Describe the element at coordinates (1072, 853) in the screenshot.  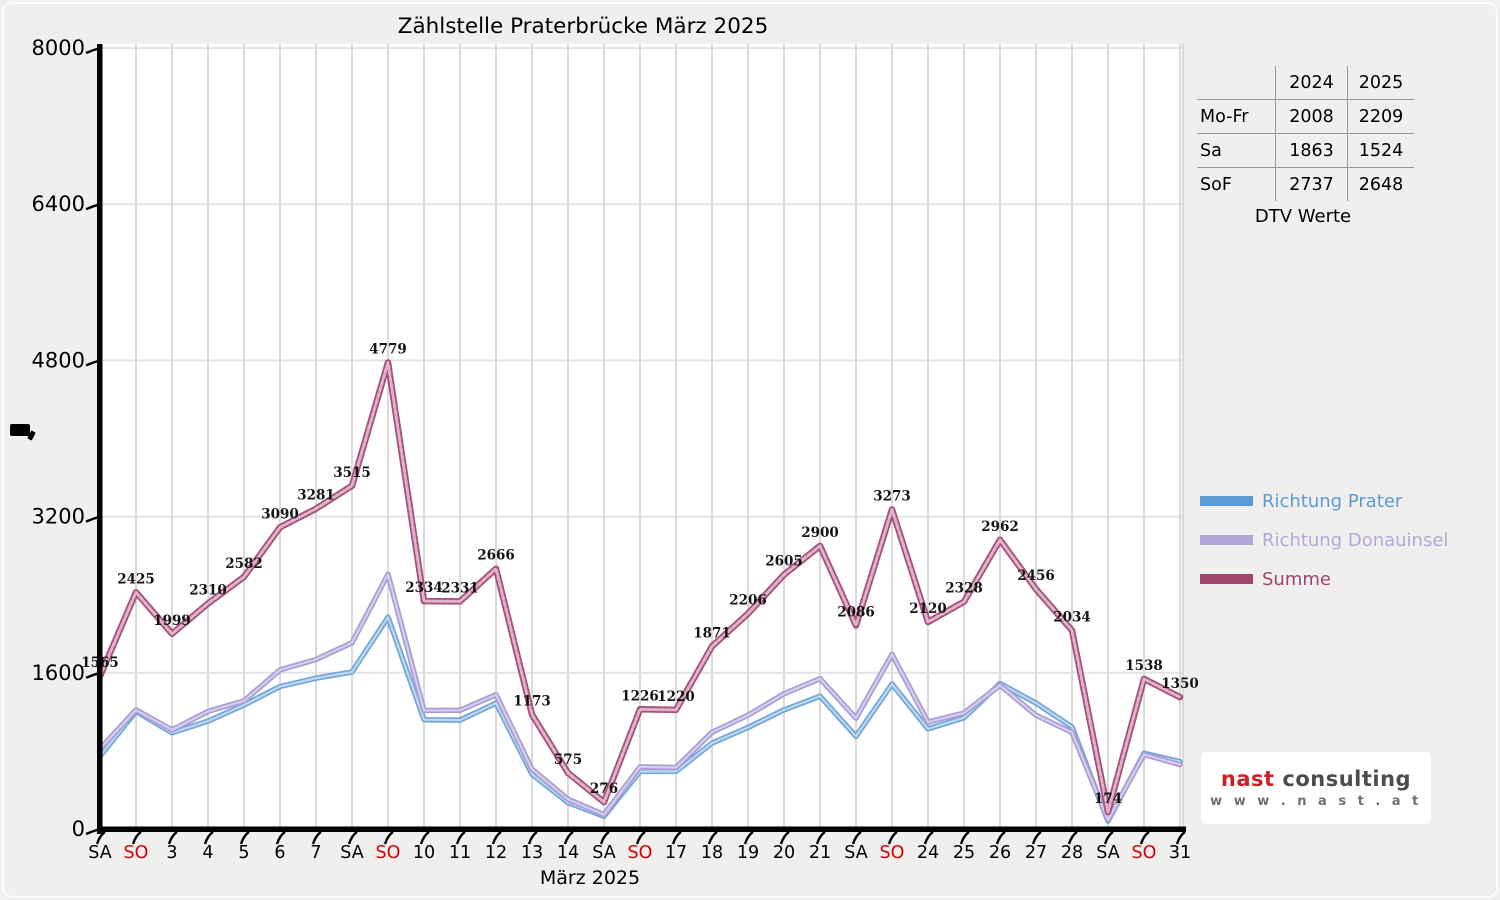
I see `x-tick-label: 28` at that location.